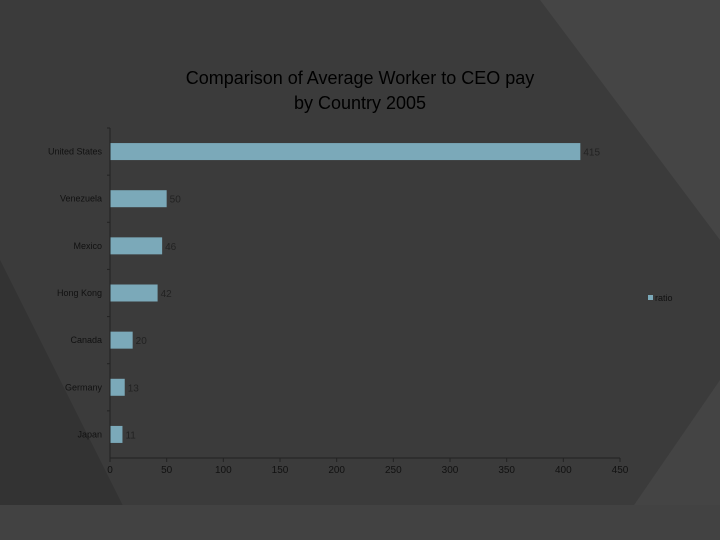 Image resolution: width=720 pixels, height=540 pixels. Describe the element at coordinates (336, 470) in the screenshot. I see `x-tick-label: 200` at that location.